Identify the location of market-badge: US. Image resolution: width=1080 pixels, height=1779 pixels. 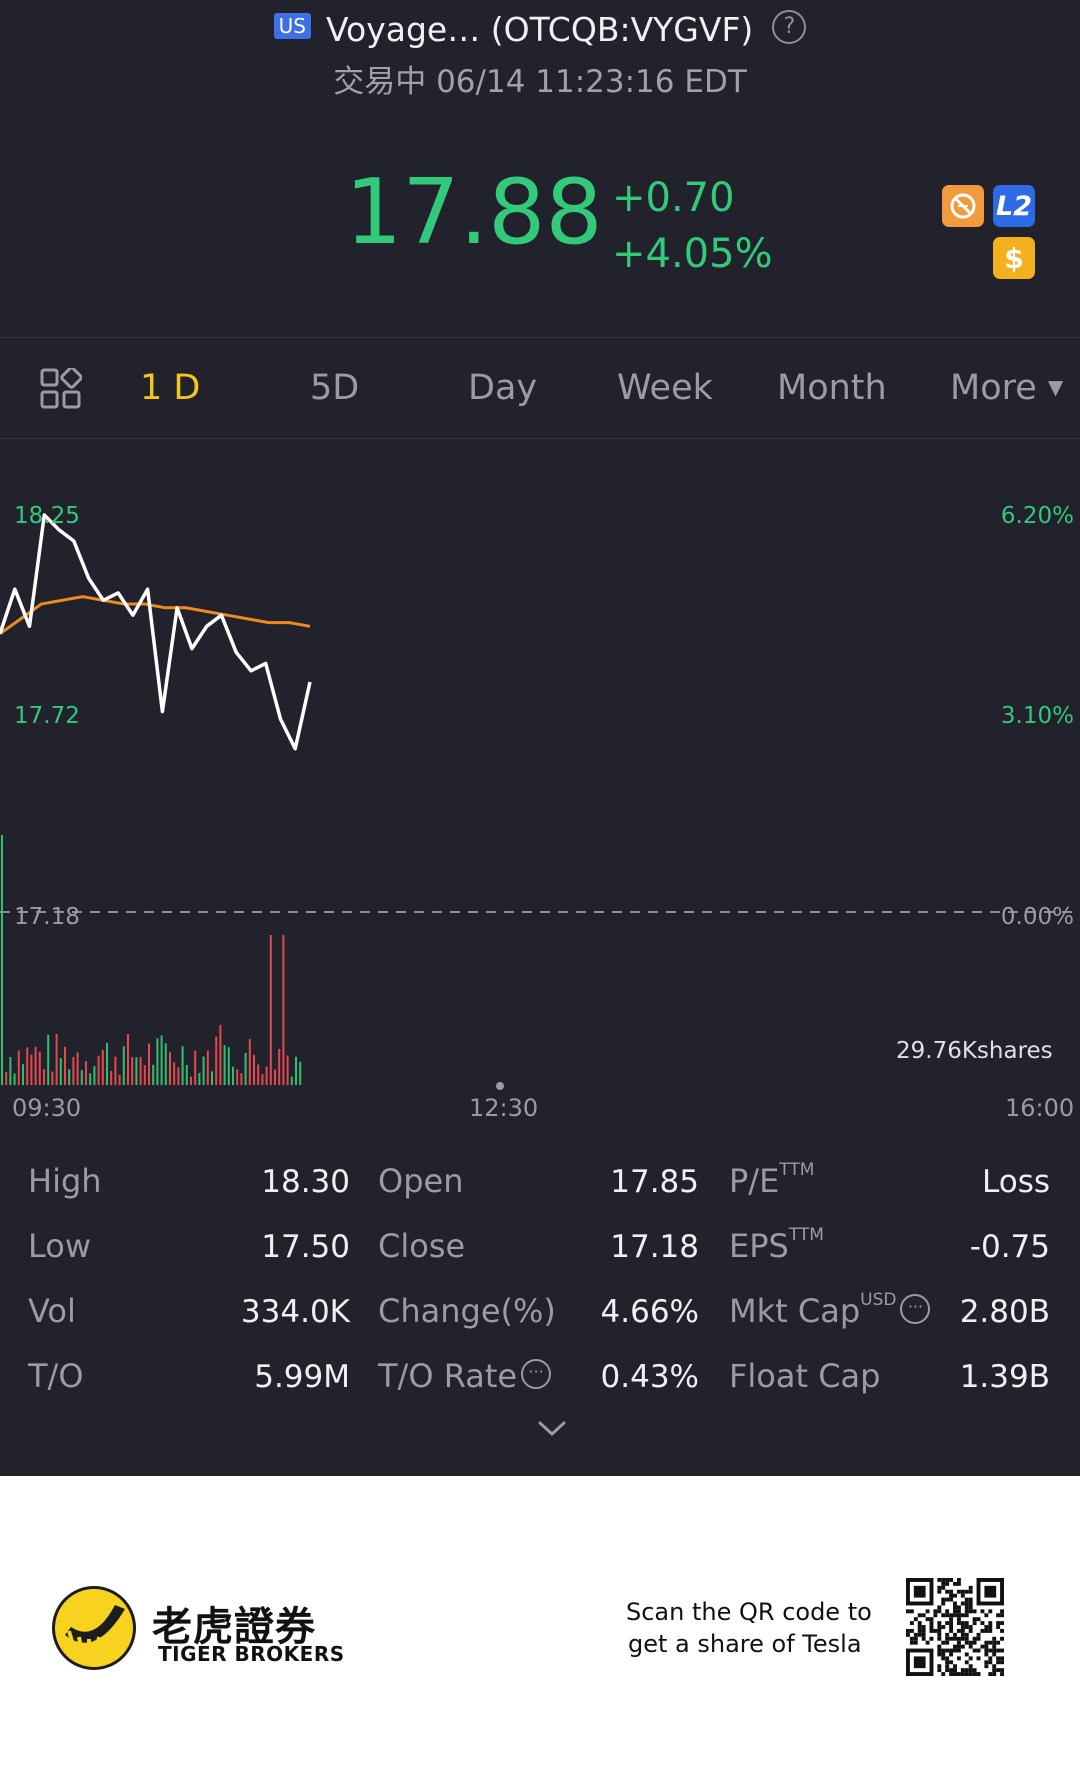
(292, 25).